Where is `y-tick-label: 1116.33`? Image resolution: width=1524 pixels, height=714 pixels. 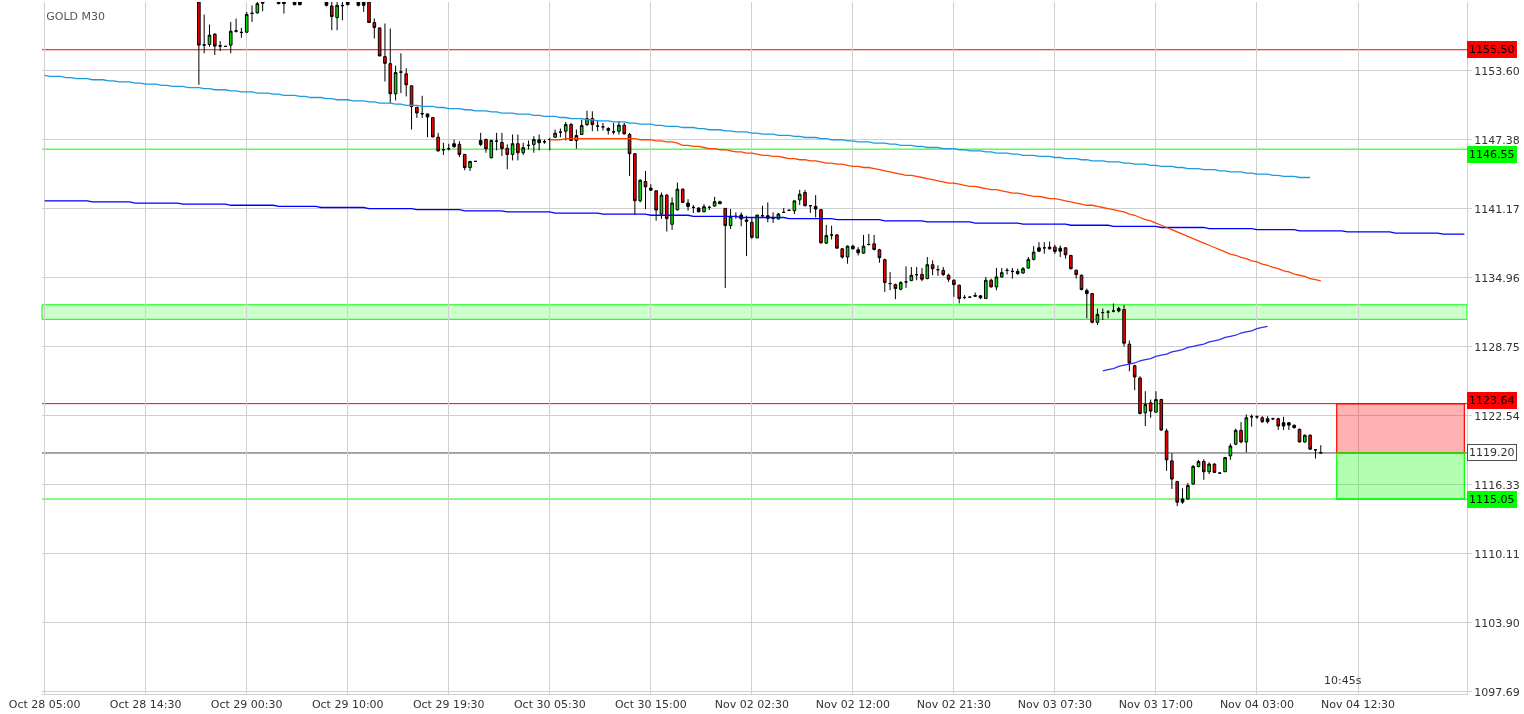
y-tick-label: 1116.33 is located at coordinates (1497, 485).